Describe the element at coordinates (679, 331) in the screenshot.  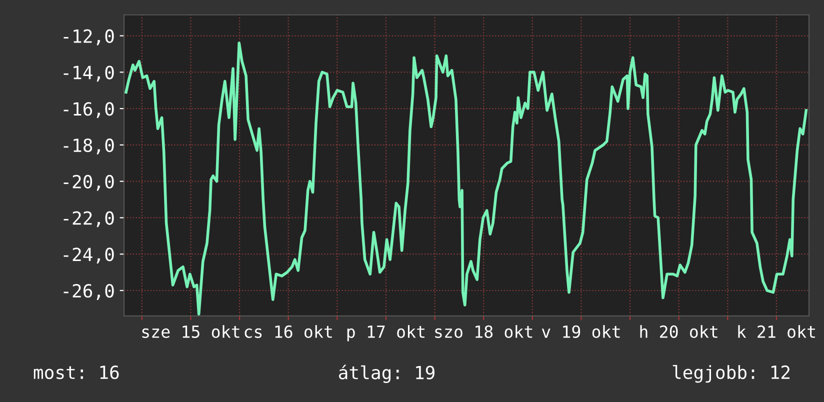
I see `x-tick-label: h 20 okt` at that location.